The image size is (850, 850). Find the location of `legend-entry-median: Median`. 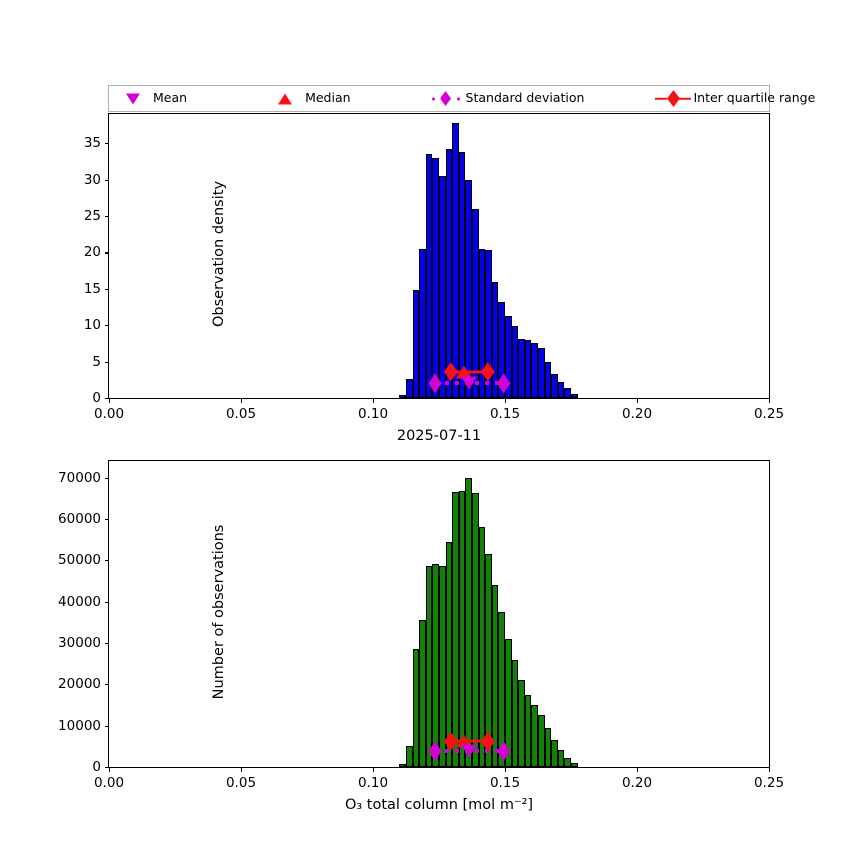

legend-entry-median: Median is located at coordinates (308, 98).